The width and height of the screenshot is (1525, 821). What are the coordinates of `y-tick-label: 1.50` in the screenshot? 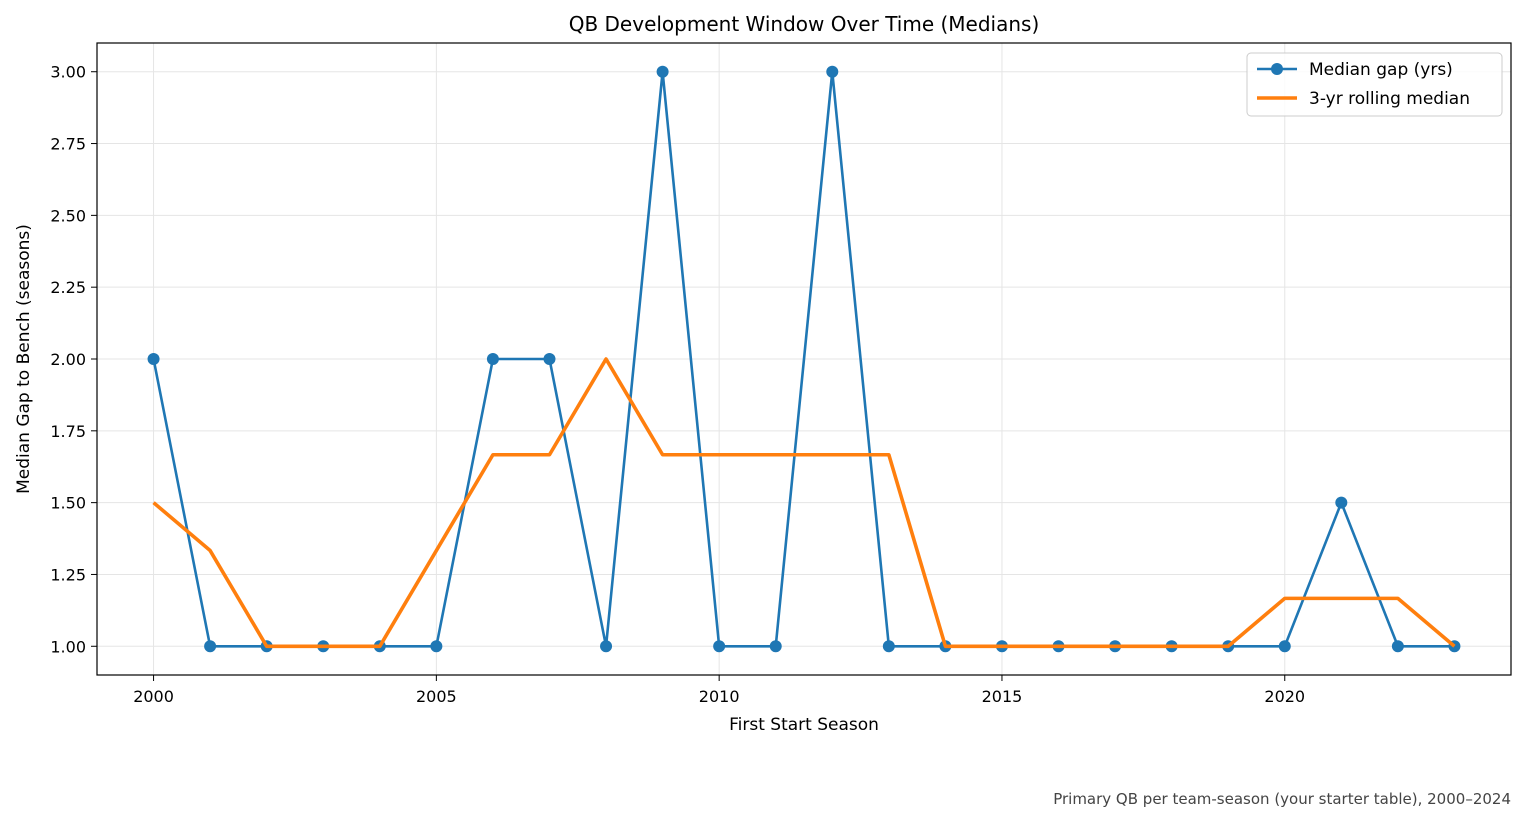 It's located at (68, 503).